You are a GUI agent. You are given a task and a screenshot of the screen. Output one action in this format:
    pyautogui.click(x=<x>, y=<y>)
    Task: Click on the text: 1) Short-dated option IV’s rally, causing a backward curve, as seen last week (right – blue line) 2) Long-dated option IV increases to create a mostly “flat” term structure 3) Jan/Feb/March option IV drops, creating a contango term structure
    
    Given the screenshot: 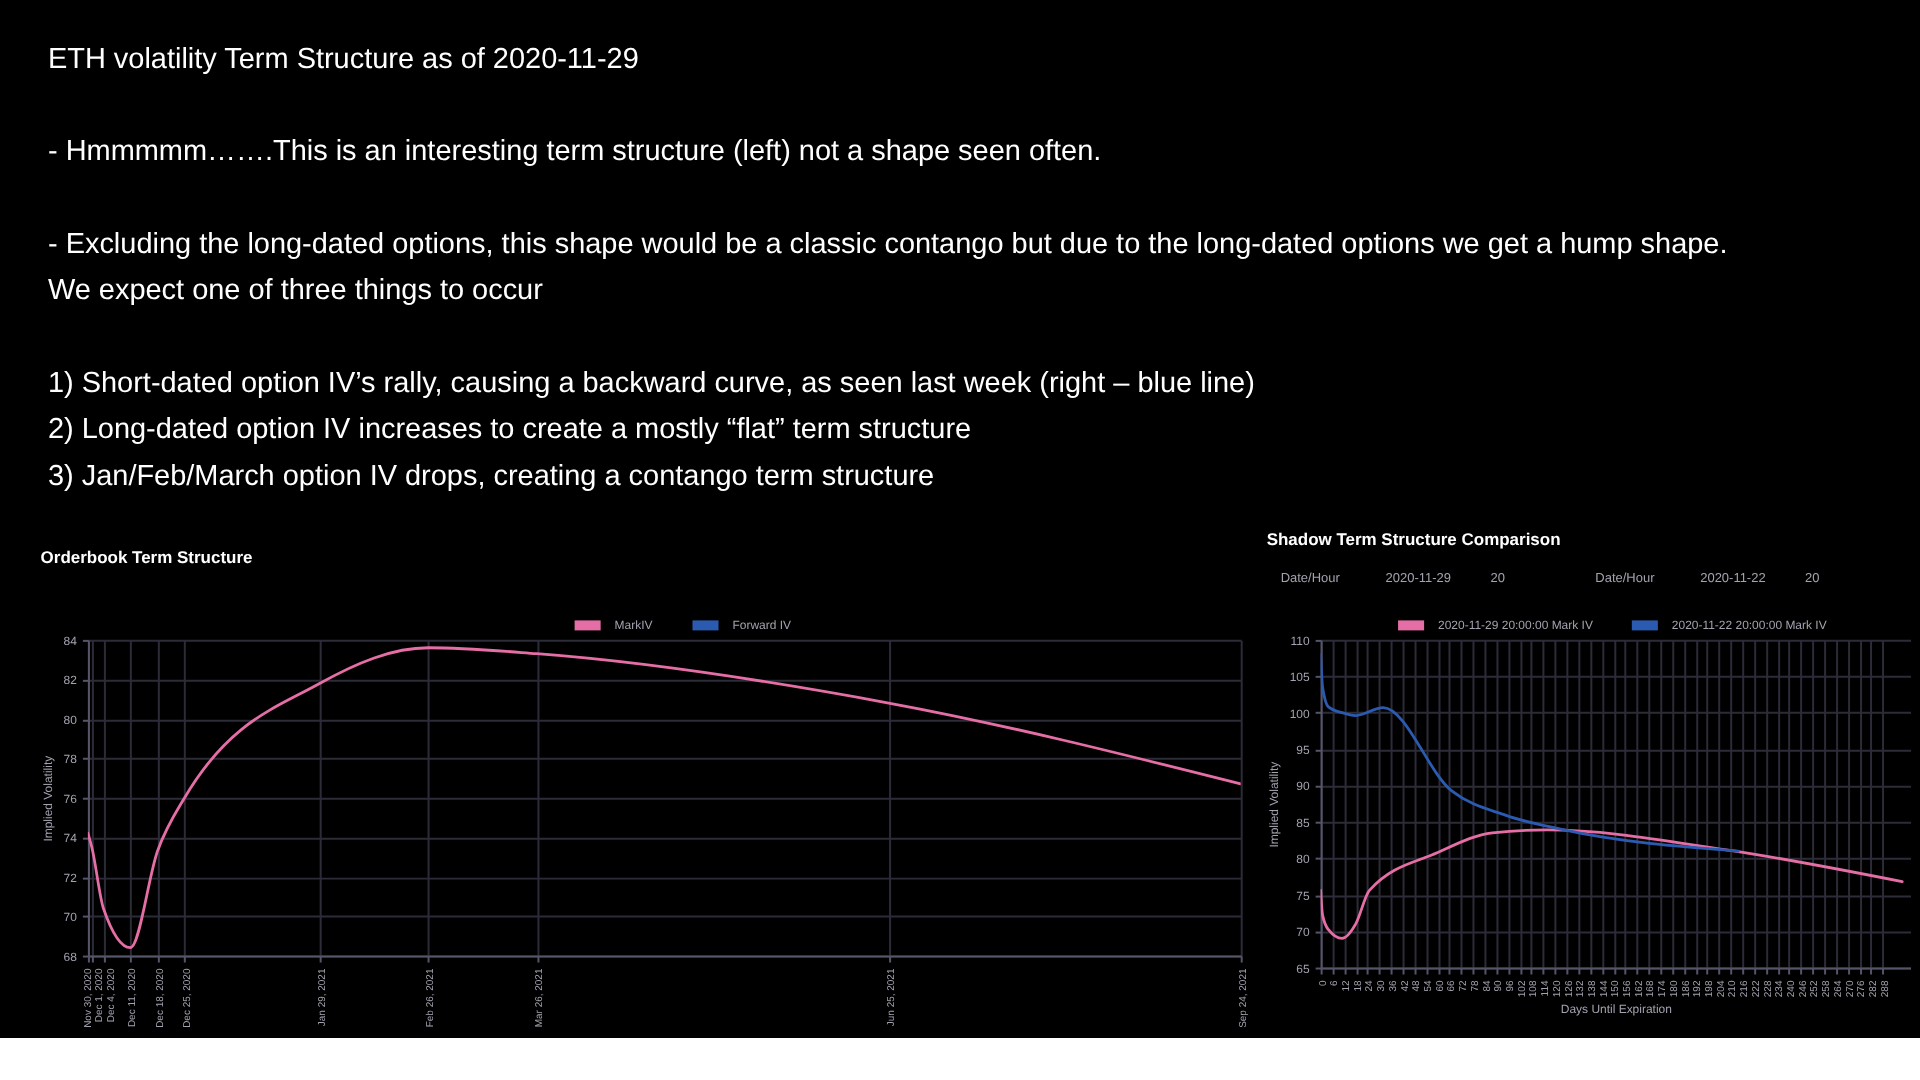 What is the action you would take?
    pyautogui.click(x=651, y=430)
    